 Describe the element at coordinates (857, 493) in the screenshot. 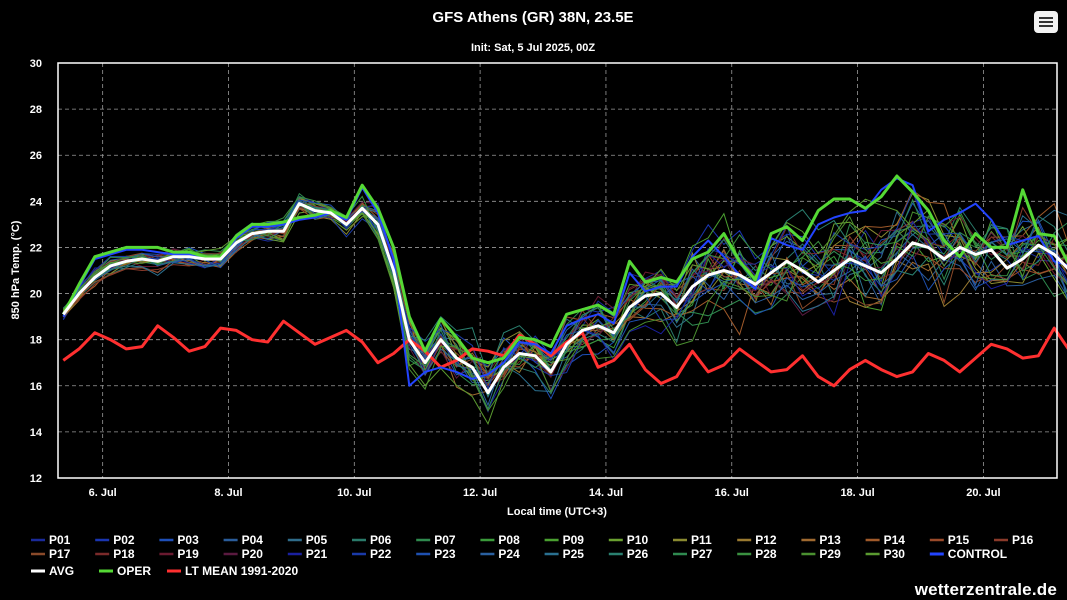

I see `x-tick-label: 18. Jul` at that location.